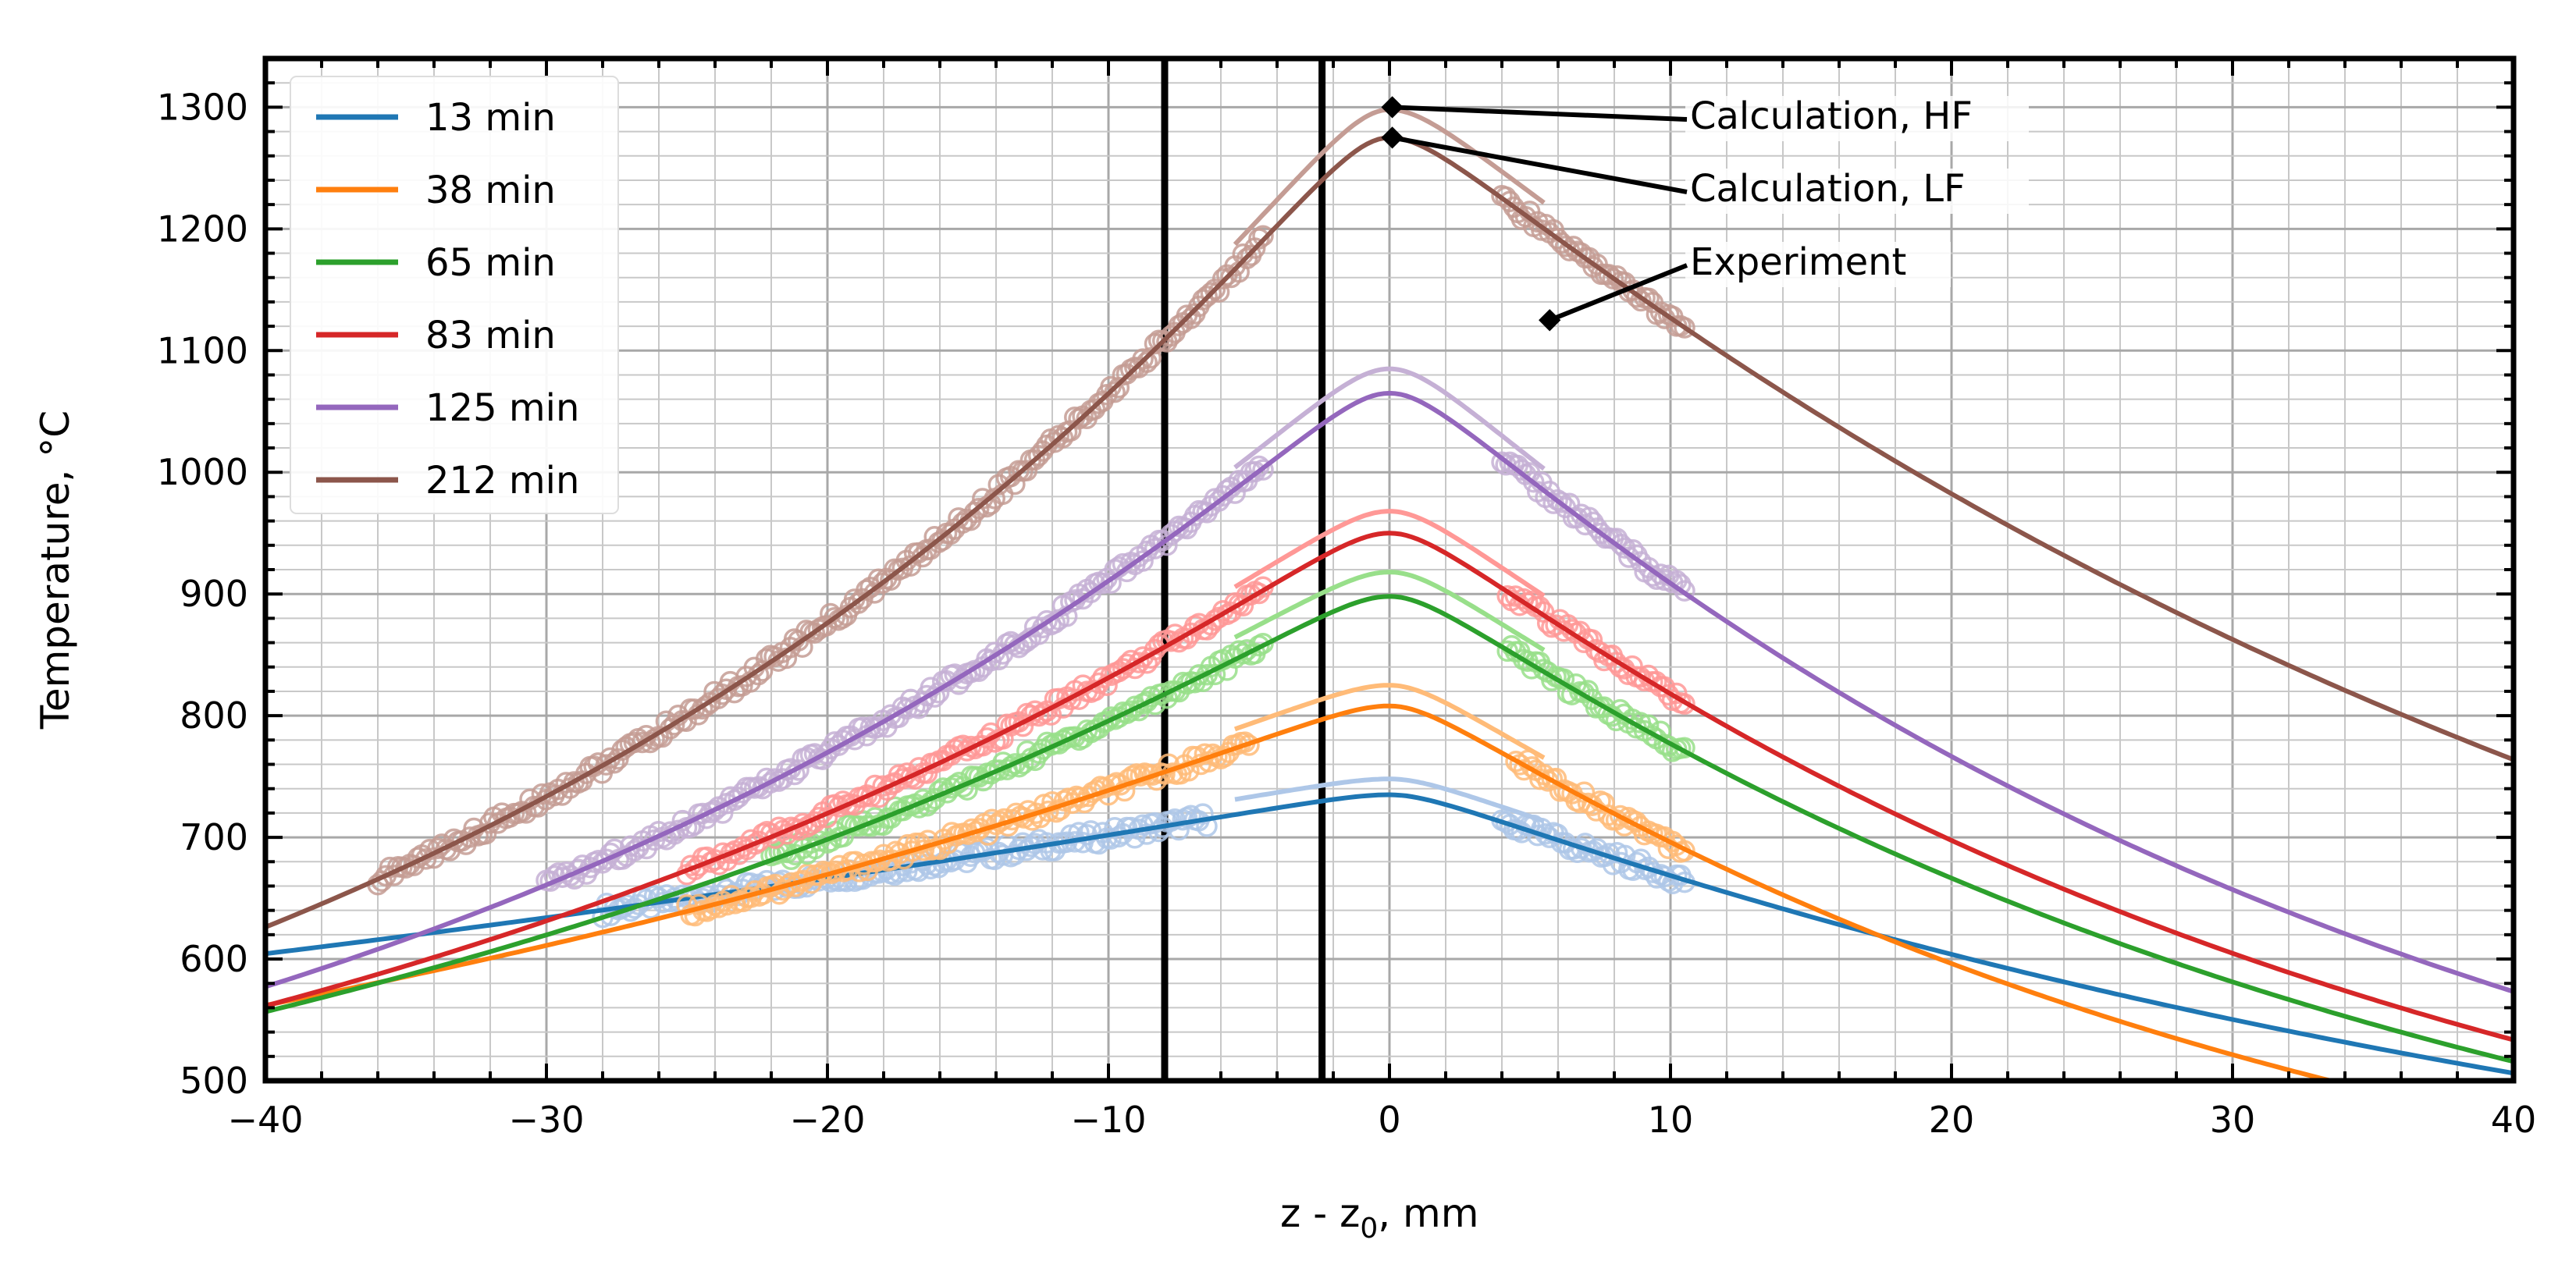  Describe the element at coordinates (490, 118) in the screenshot. I see `legend-label: 13 min` at that location.